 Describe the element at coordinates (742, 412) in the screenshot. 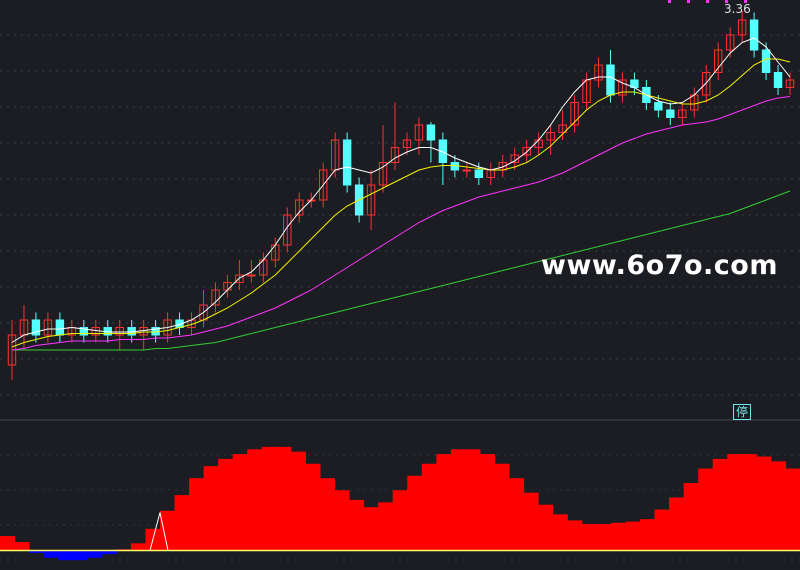

I see `halt-badge: 停` at that location.